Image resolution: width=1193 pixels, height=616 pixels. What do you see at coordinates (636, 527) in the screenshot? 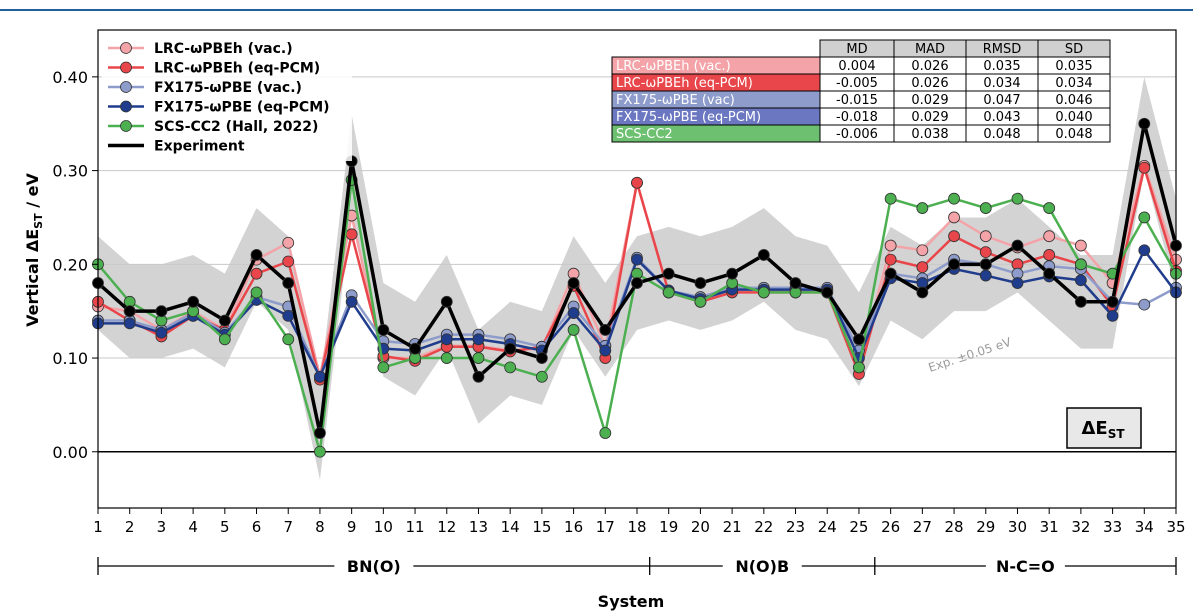
I see `x-tick-label: 18` at bounding box center [636, 527].